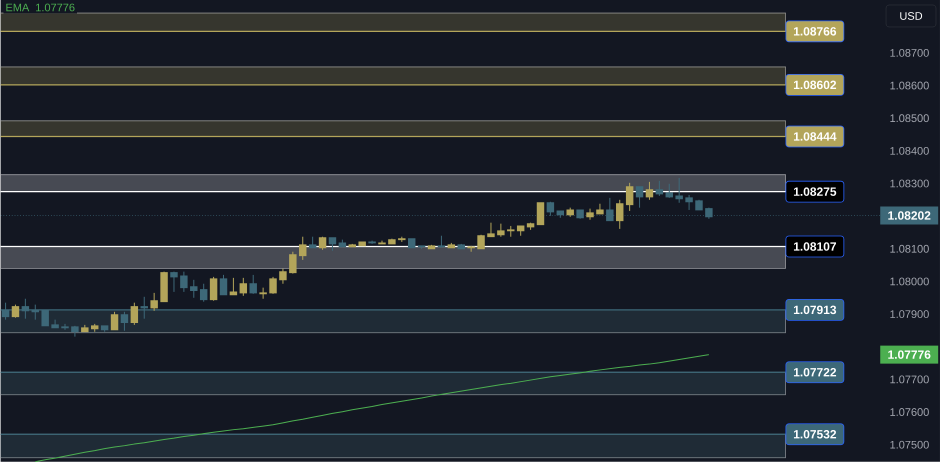 This screenshot has width=940, height=462. Describe the element at coordinates (909, 118) in the screenshot. I see `y-tick-label: 1.08500` at that location.